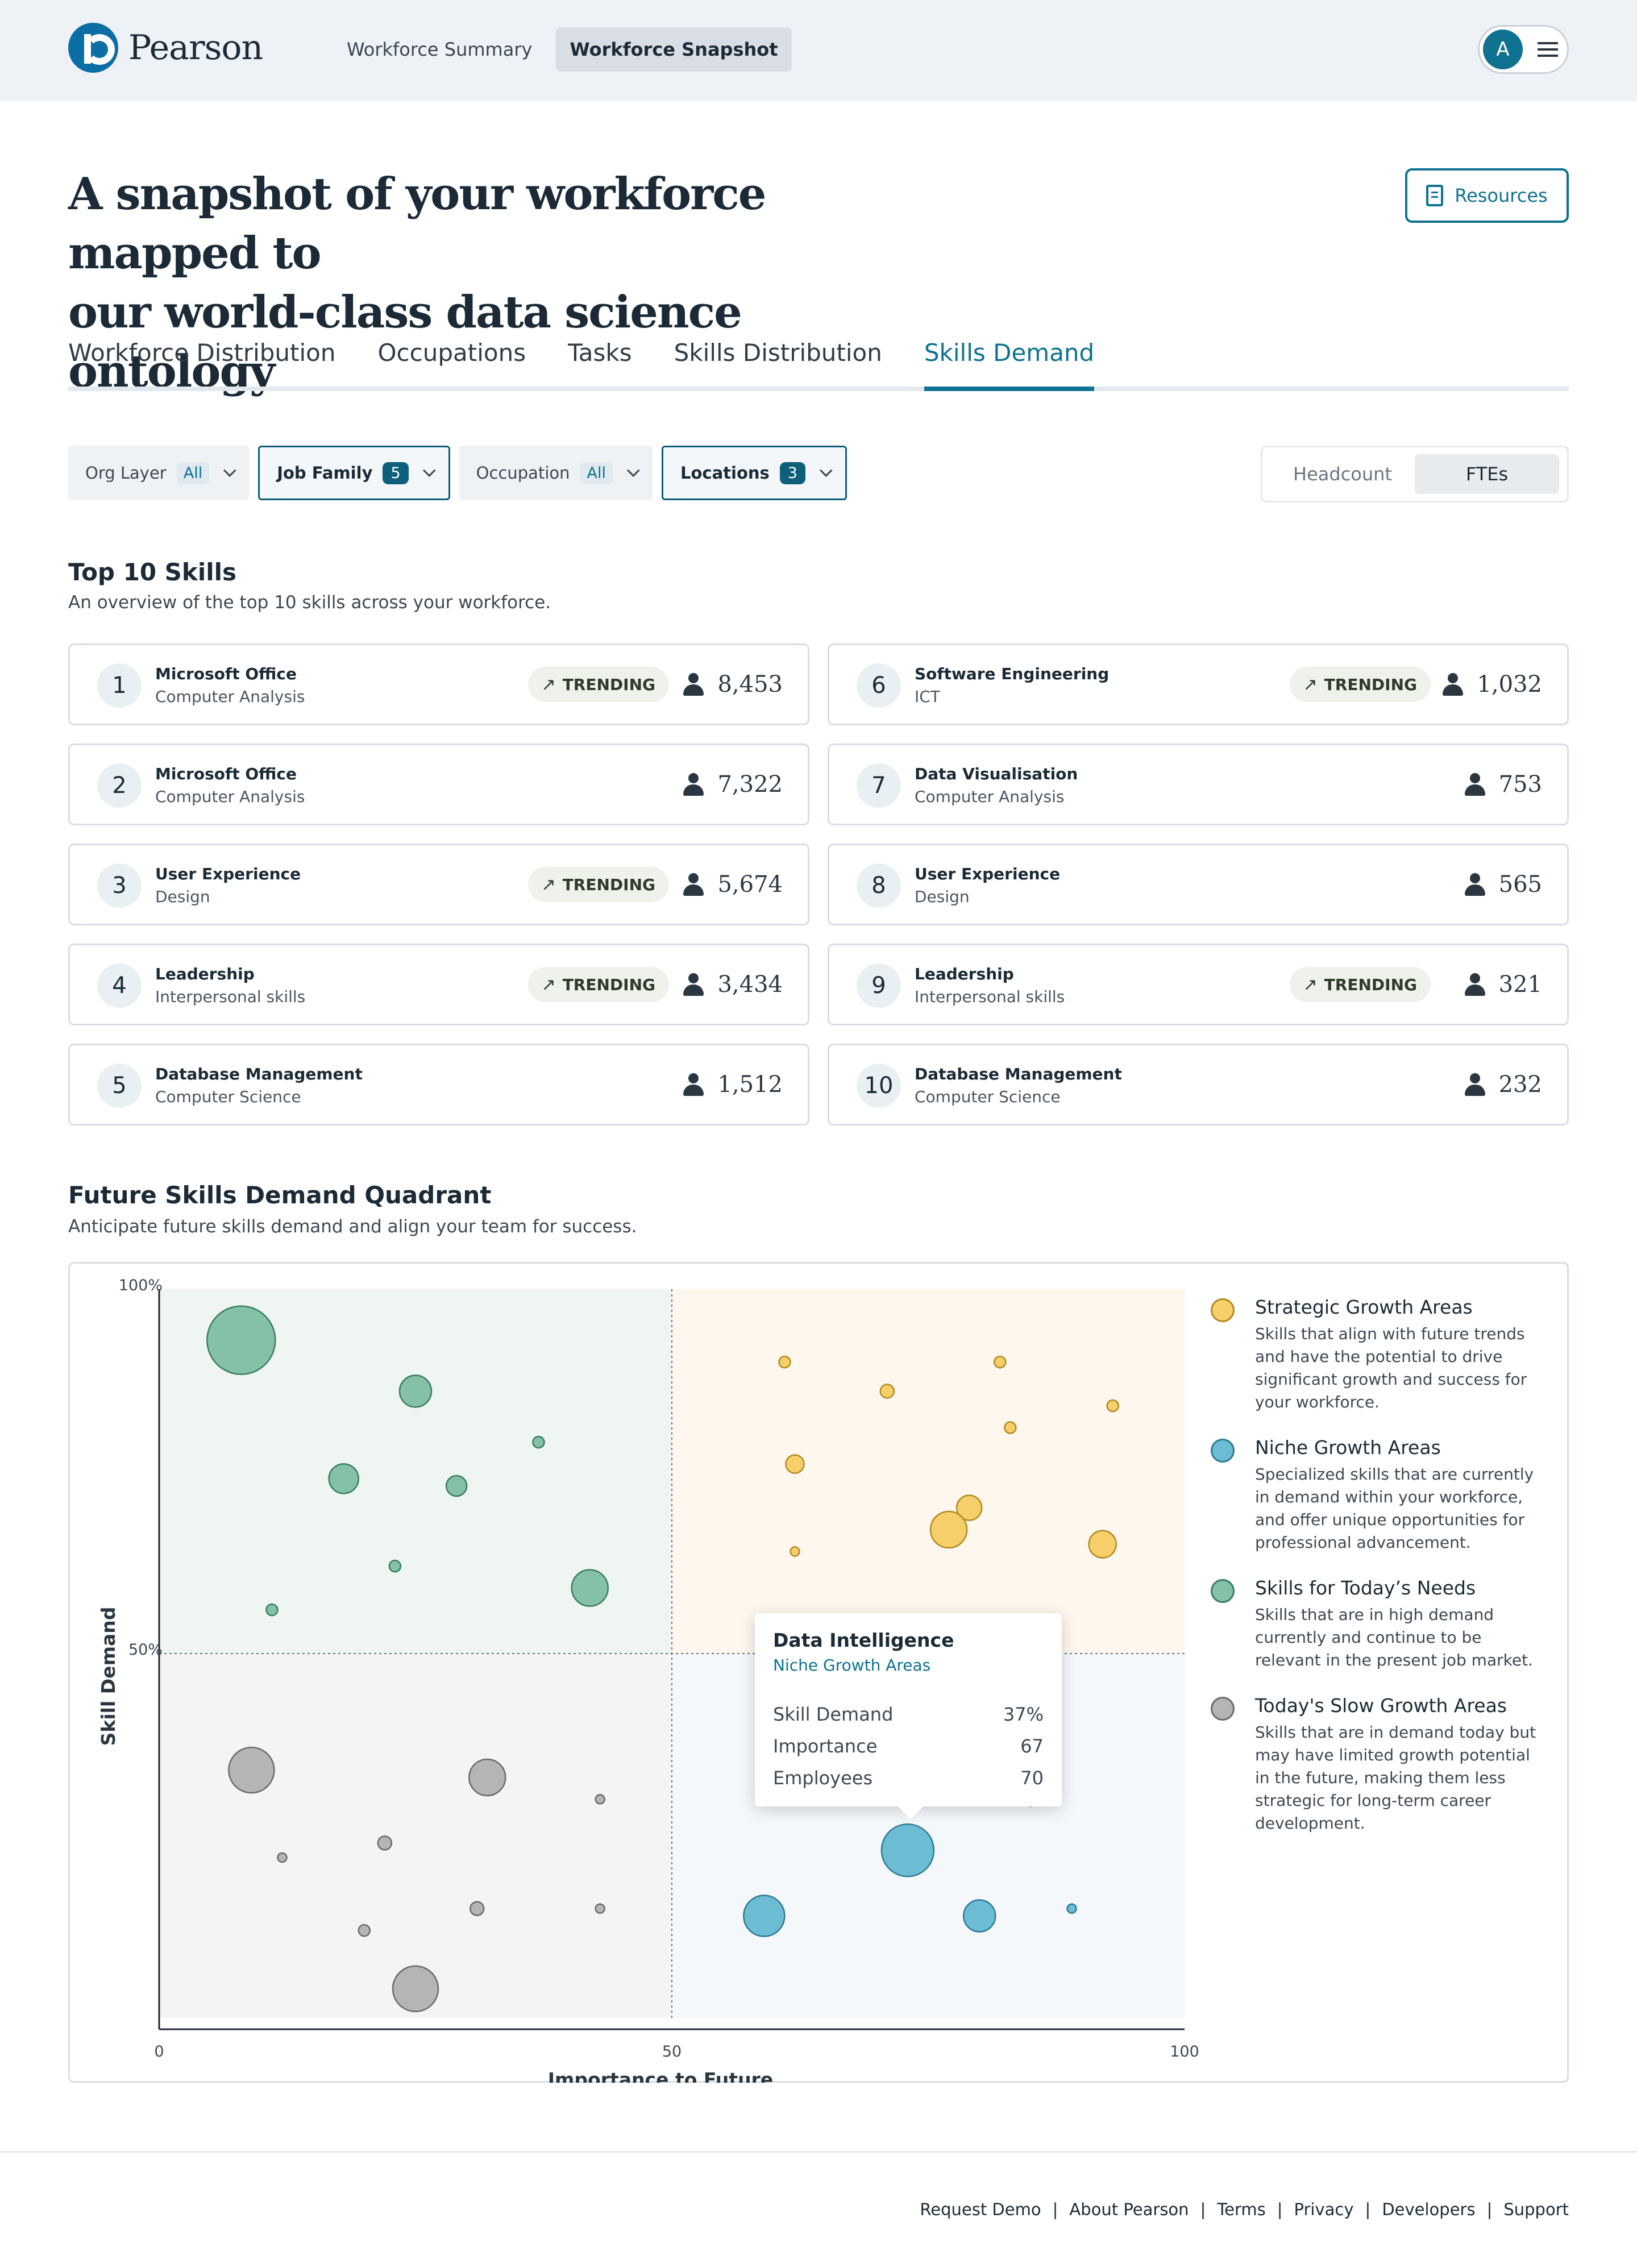 The image size is (1637, 2268). Describe the element at coordinates (674, 49) in the screenshot. I see `nav-workforce-snapshot: Workforce Snapshot` at that location.